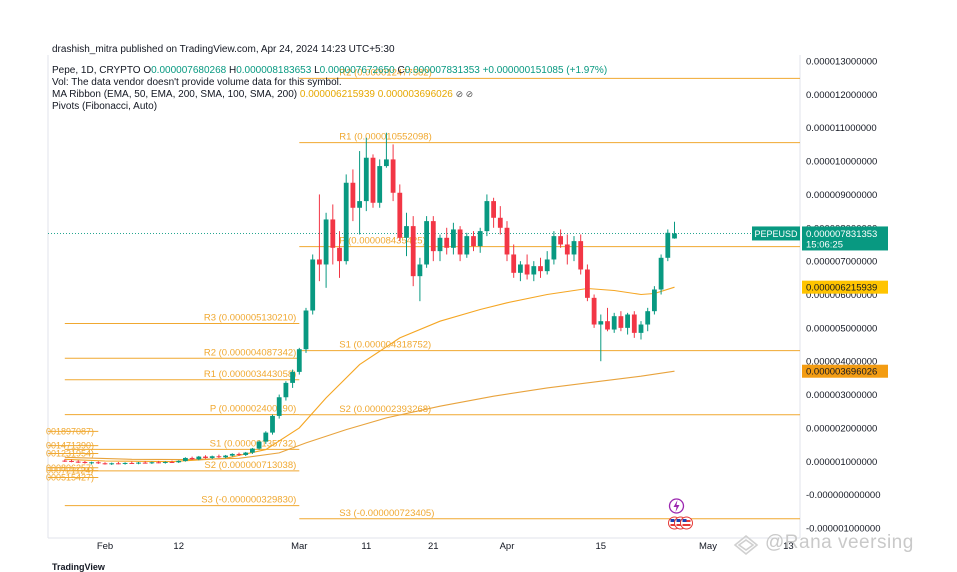  Describe the element at coordinates (464, 94) in the screenshot. I see `hidden-values-icon: ⊘ ⊘` at that location.